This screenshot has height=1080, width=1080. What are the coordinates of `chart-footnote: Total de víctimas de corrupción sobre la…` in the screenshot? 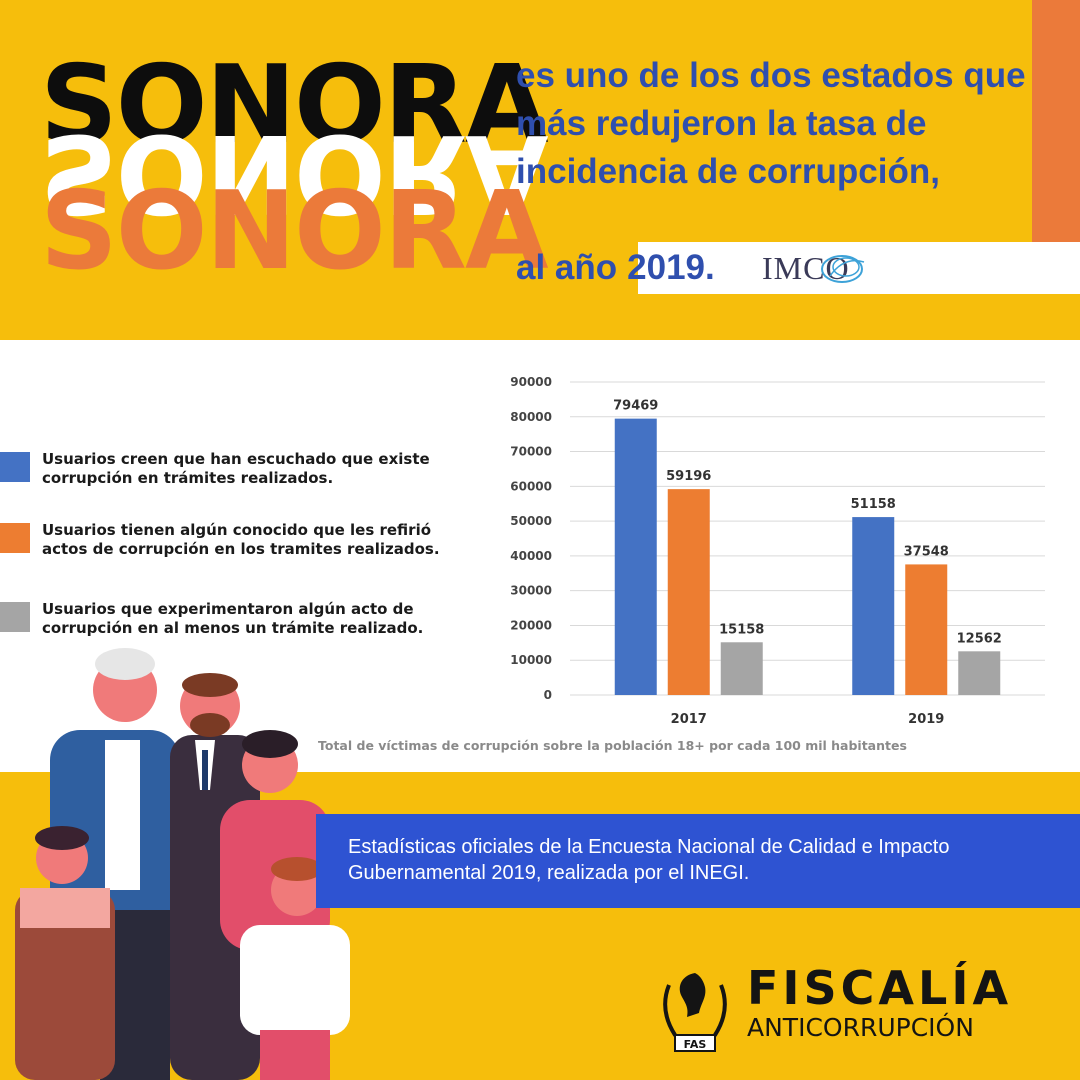 It's located at (612, 745).